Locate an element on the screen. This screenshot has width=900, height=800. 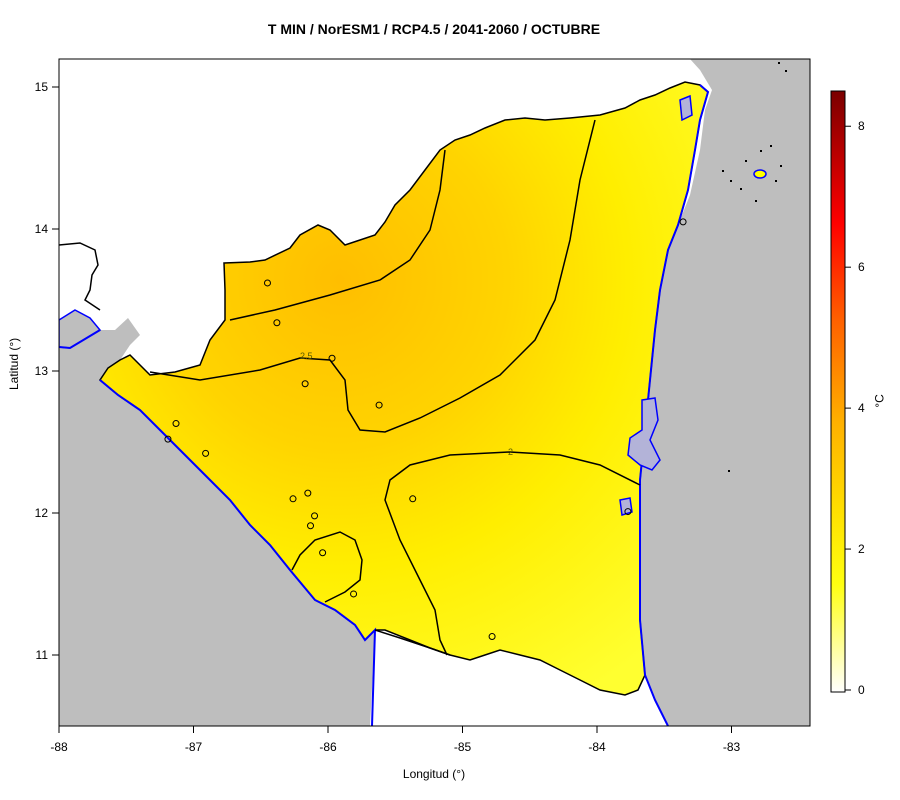
lagoon-north is located at coordinates (686, 108).